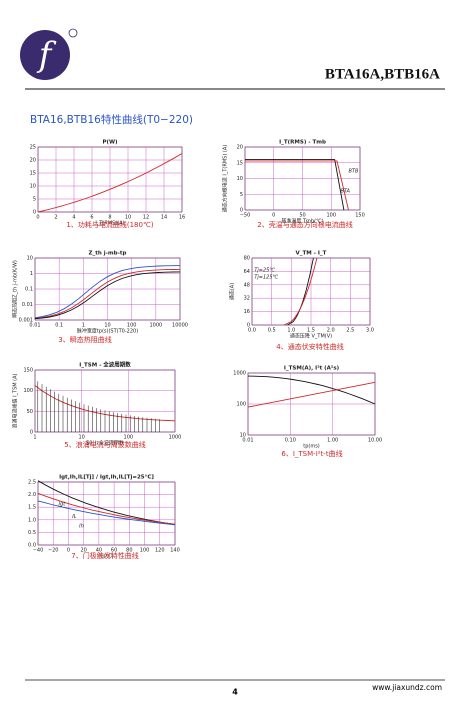  I want to click on x-tick-label: 0.1, so click(59, 326).